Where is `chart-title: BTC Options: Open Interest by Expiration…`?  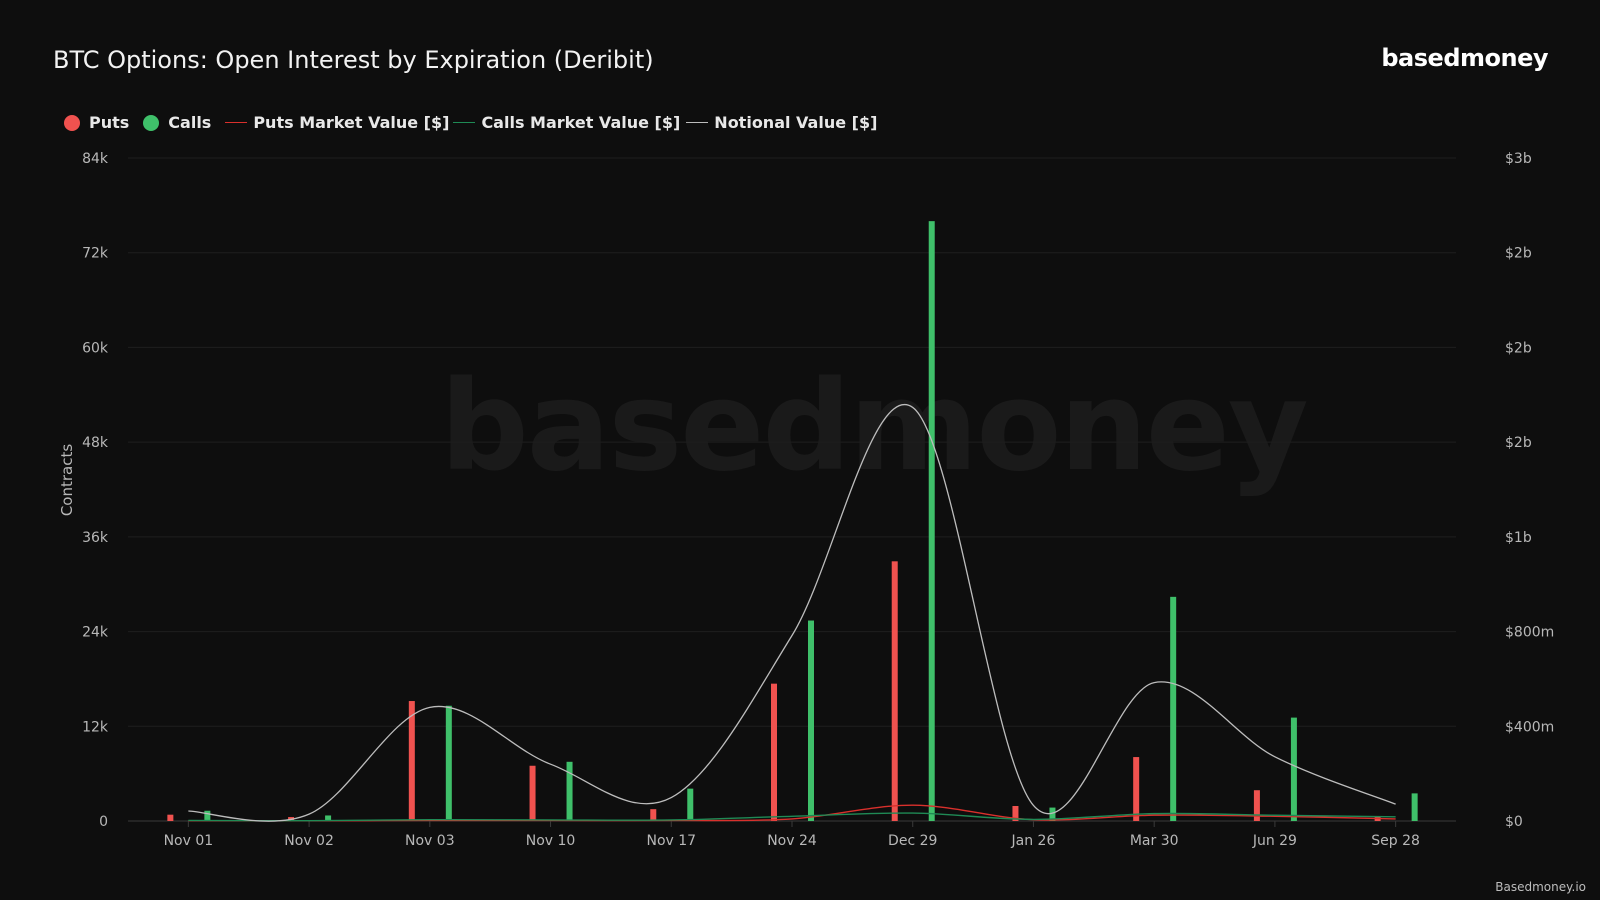
chart-title: BTC Options: Open Interest by Expiration… is located at coordinates (353, 60).